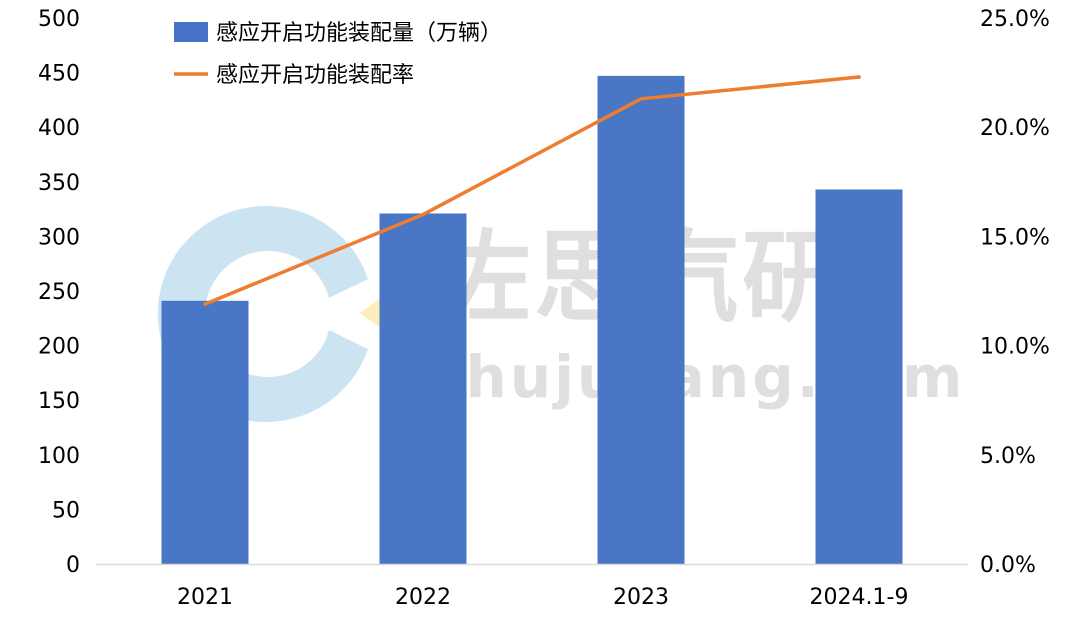 Image resolution: width=1080 pixels, height=621 pixels. What do you see at coordinates (1015, 128) in the screenshot?
I see `y-right-tick-label: 20.0%` at bounding box center [1015, 128].